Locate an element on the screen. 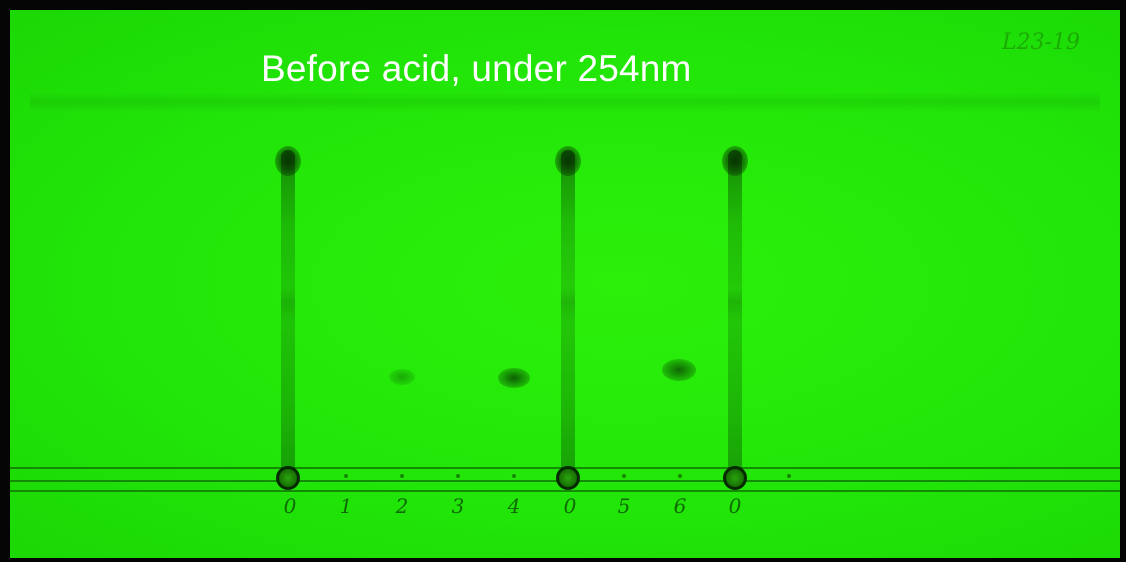  lane-label: 4 is located at coordinates (514, 506).